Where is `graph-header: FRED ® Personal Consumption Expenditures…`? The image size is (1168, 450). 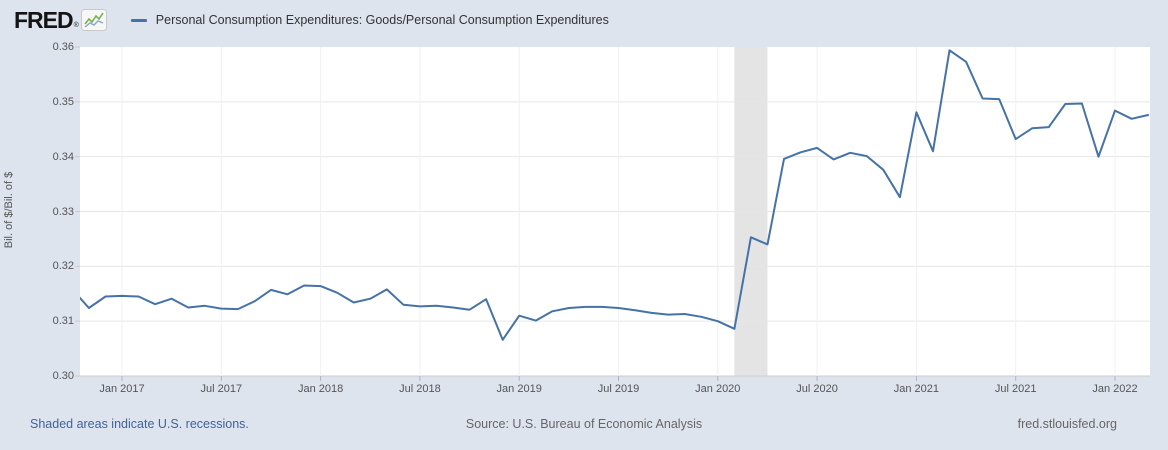 graph-header: FRED ® Personal Consumption Expenditures… is located at coordinates (584, 20).